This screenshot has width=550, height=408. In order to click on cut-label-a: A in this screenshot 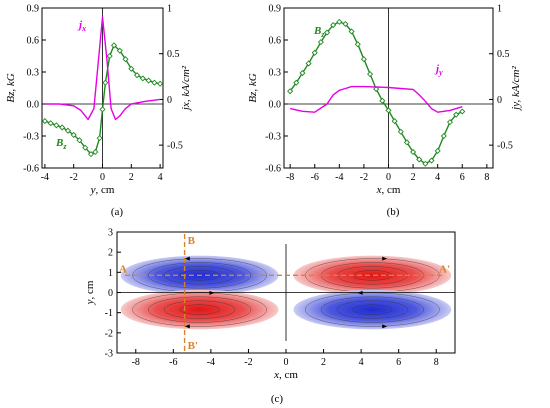, I will do `click(123, 269)`.